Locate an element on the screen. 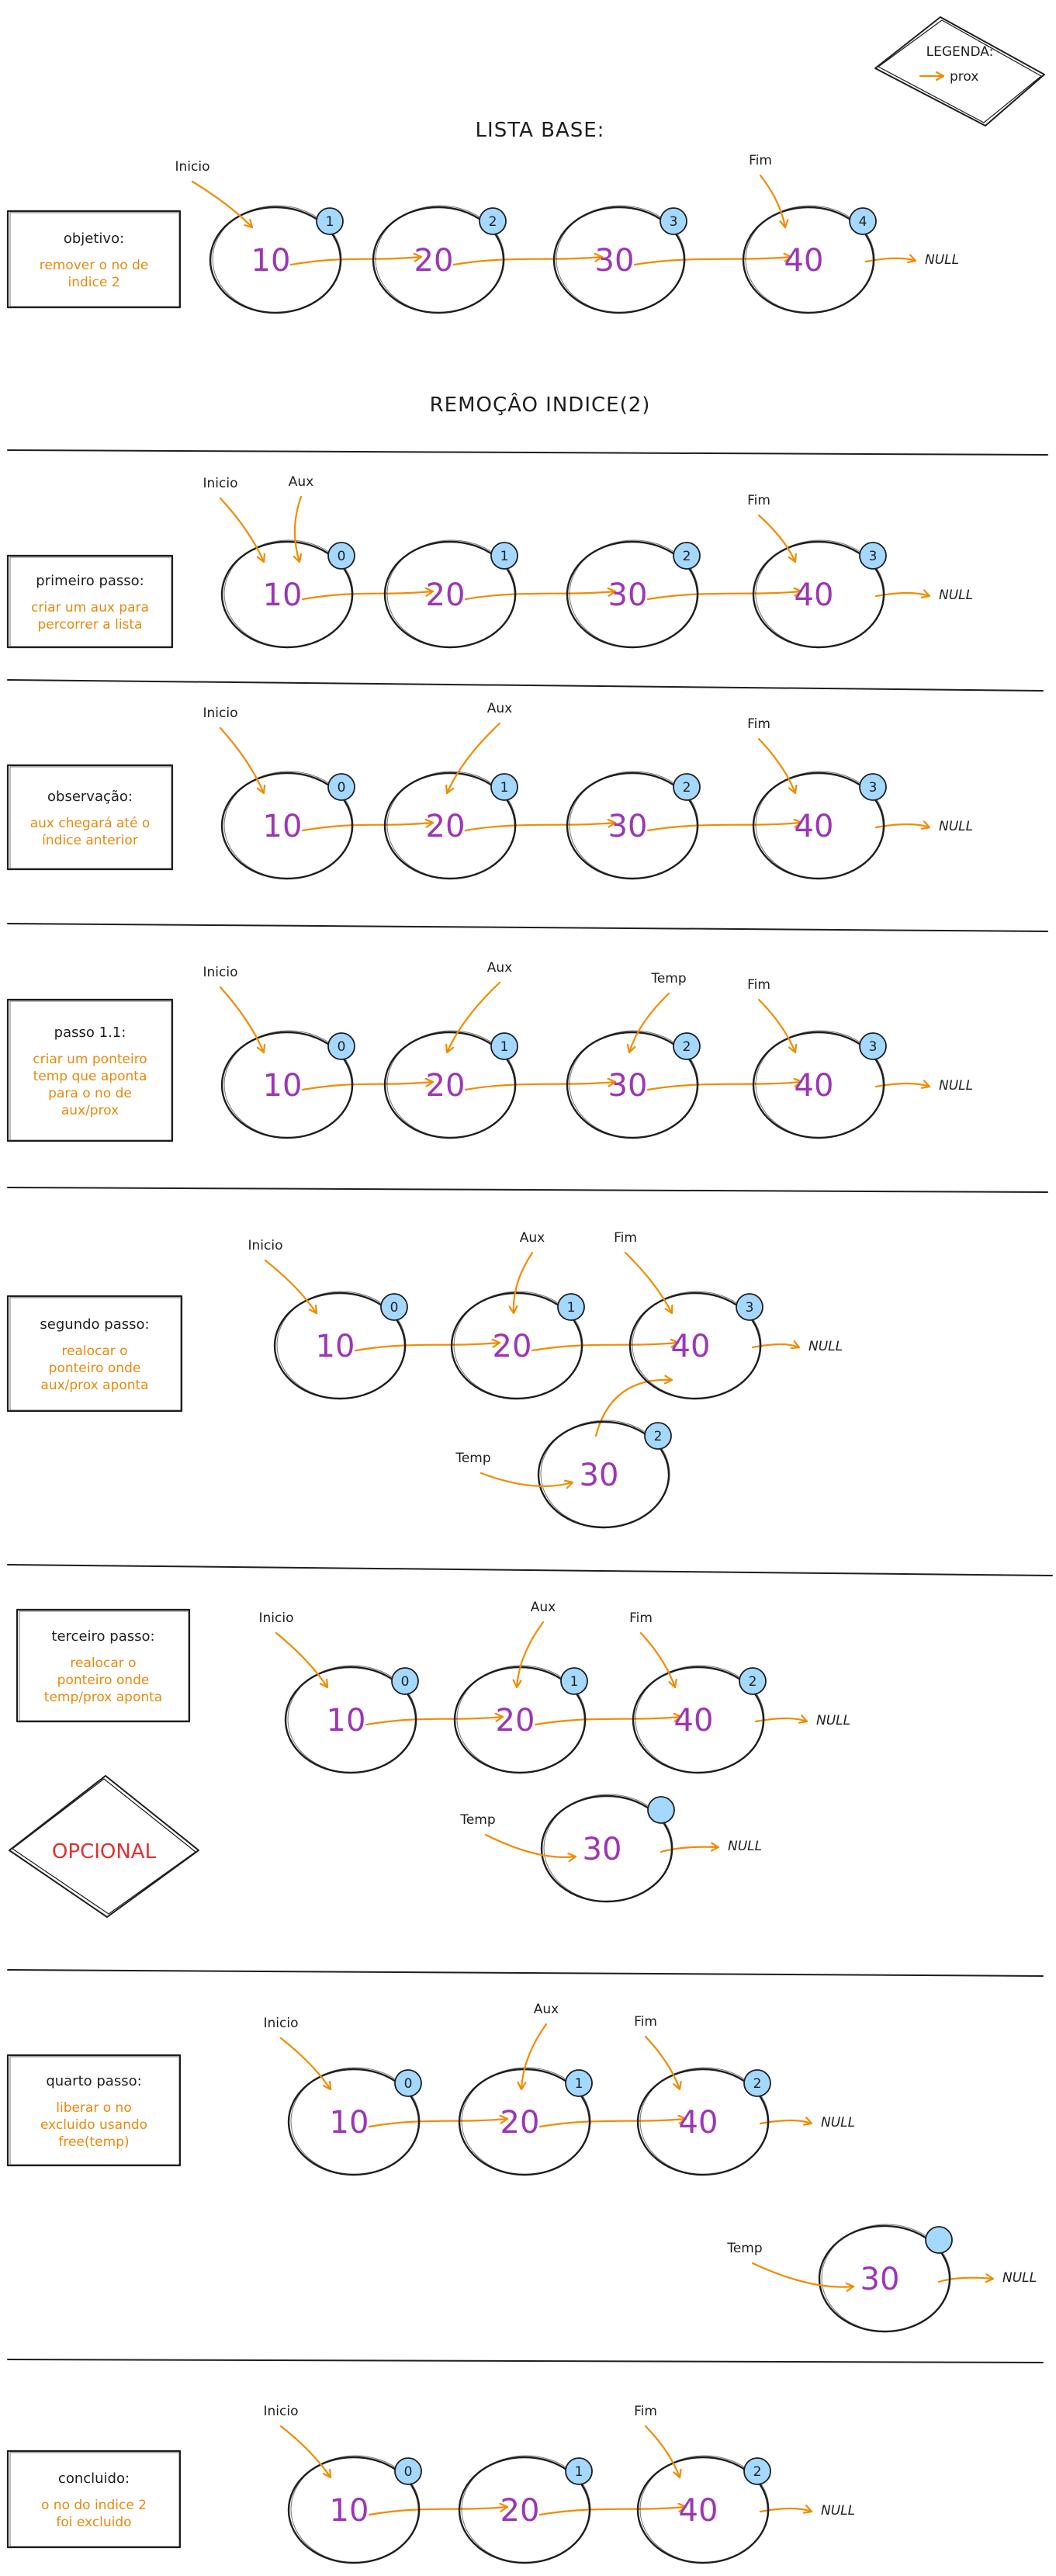 This screenshot has height=2576, width=1056. note-line: criar um aux para is located at coordinates (90, 607).